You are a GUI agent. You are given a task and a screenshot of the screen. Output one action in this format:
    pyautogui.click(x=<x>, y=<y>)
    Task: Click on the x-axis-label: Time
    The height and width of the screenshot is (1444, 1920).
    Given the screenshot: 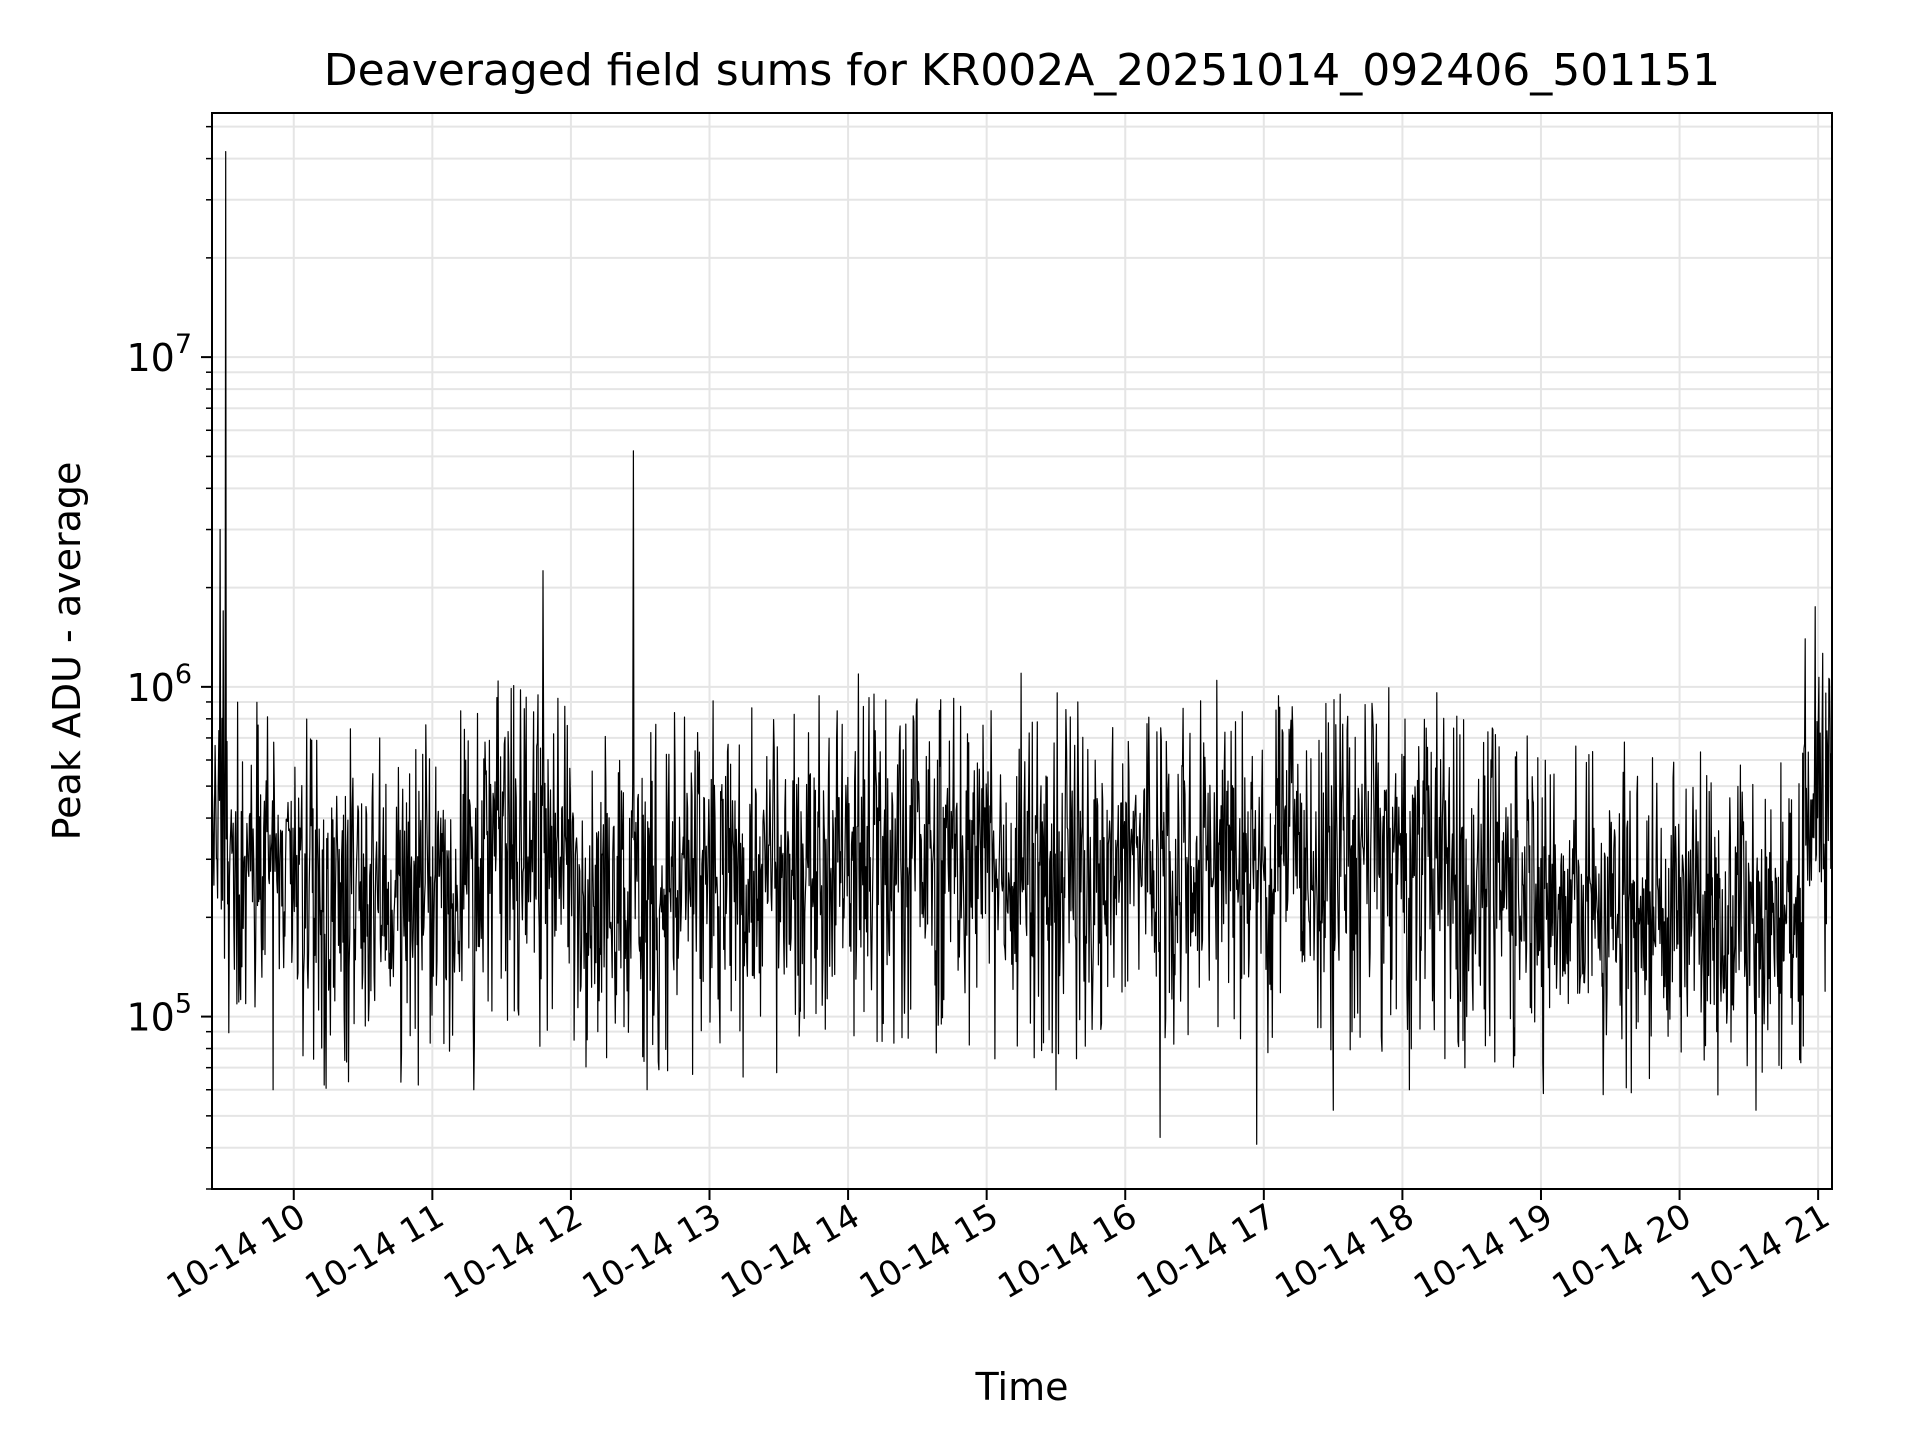 What is the action you would take?
    pyautogui.click(x=1022, y=1387)
    